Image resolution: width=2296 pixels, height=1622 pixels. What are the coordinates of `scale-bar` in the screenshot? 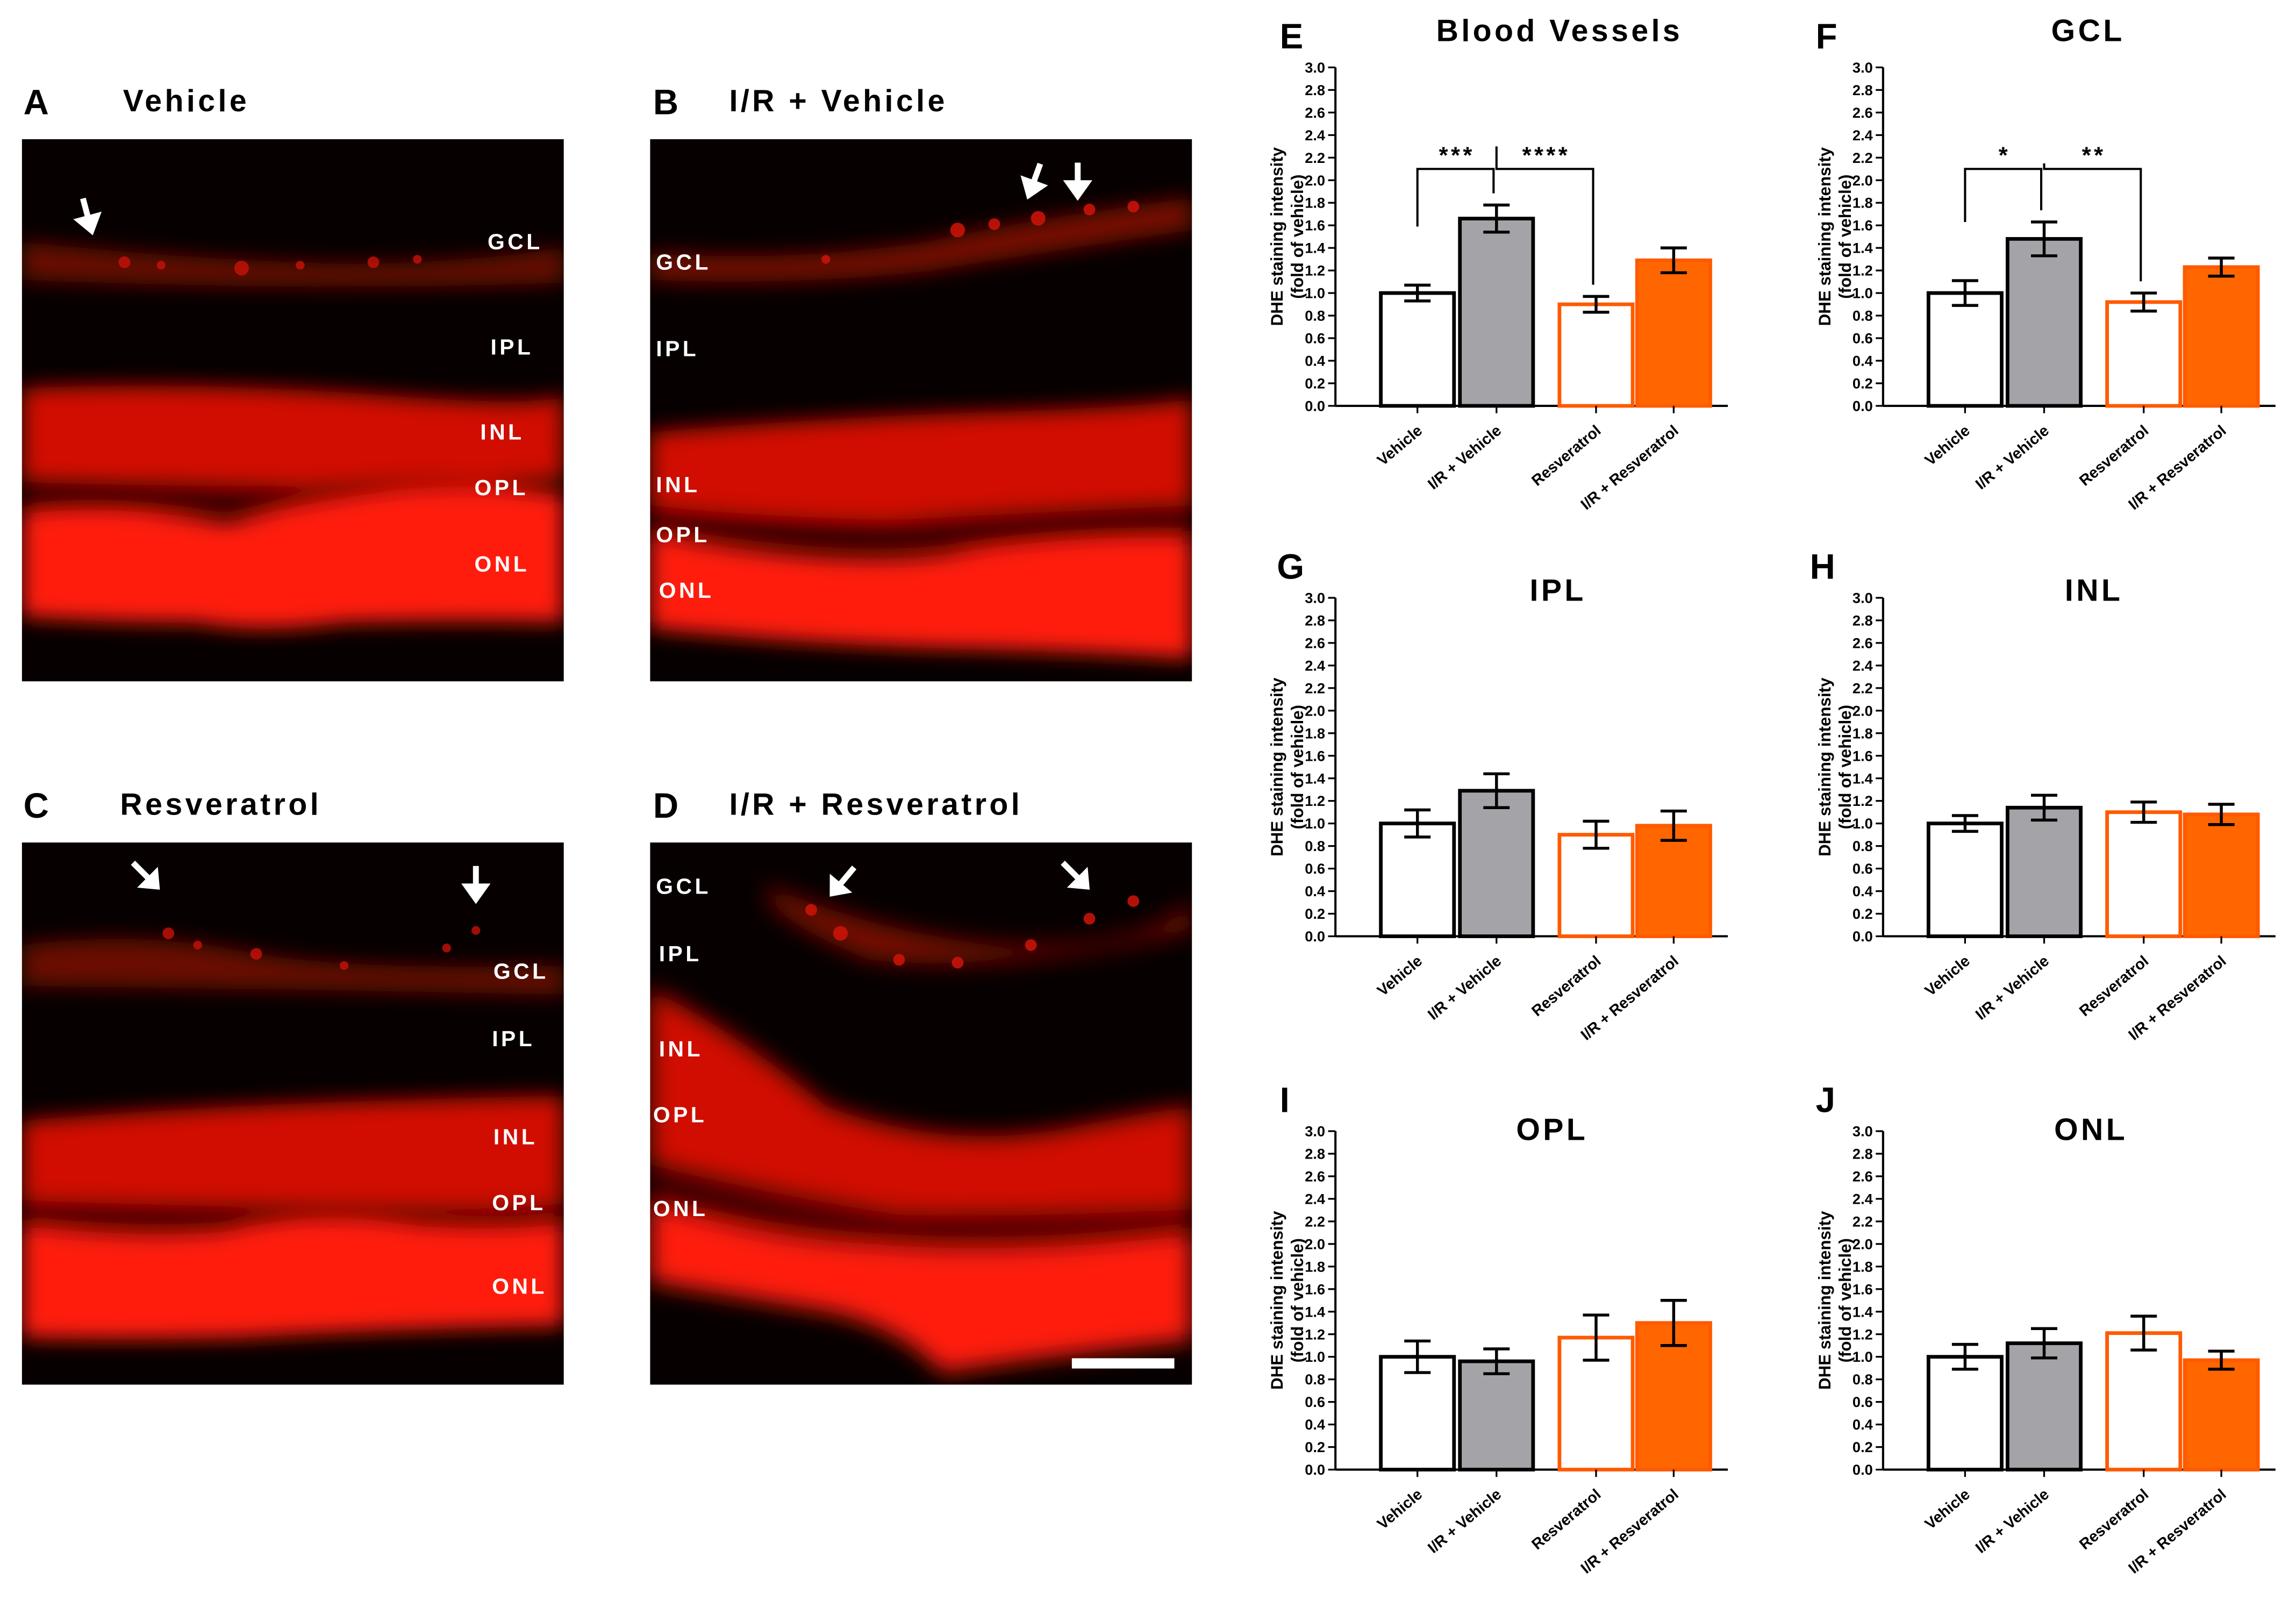 It's located at (1123, 1363).